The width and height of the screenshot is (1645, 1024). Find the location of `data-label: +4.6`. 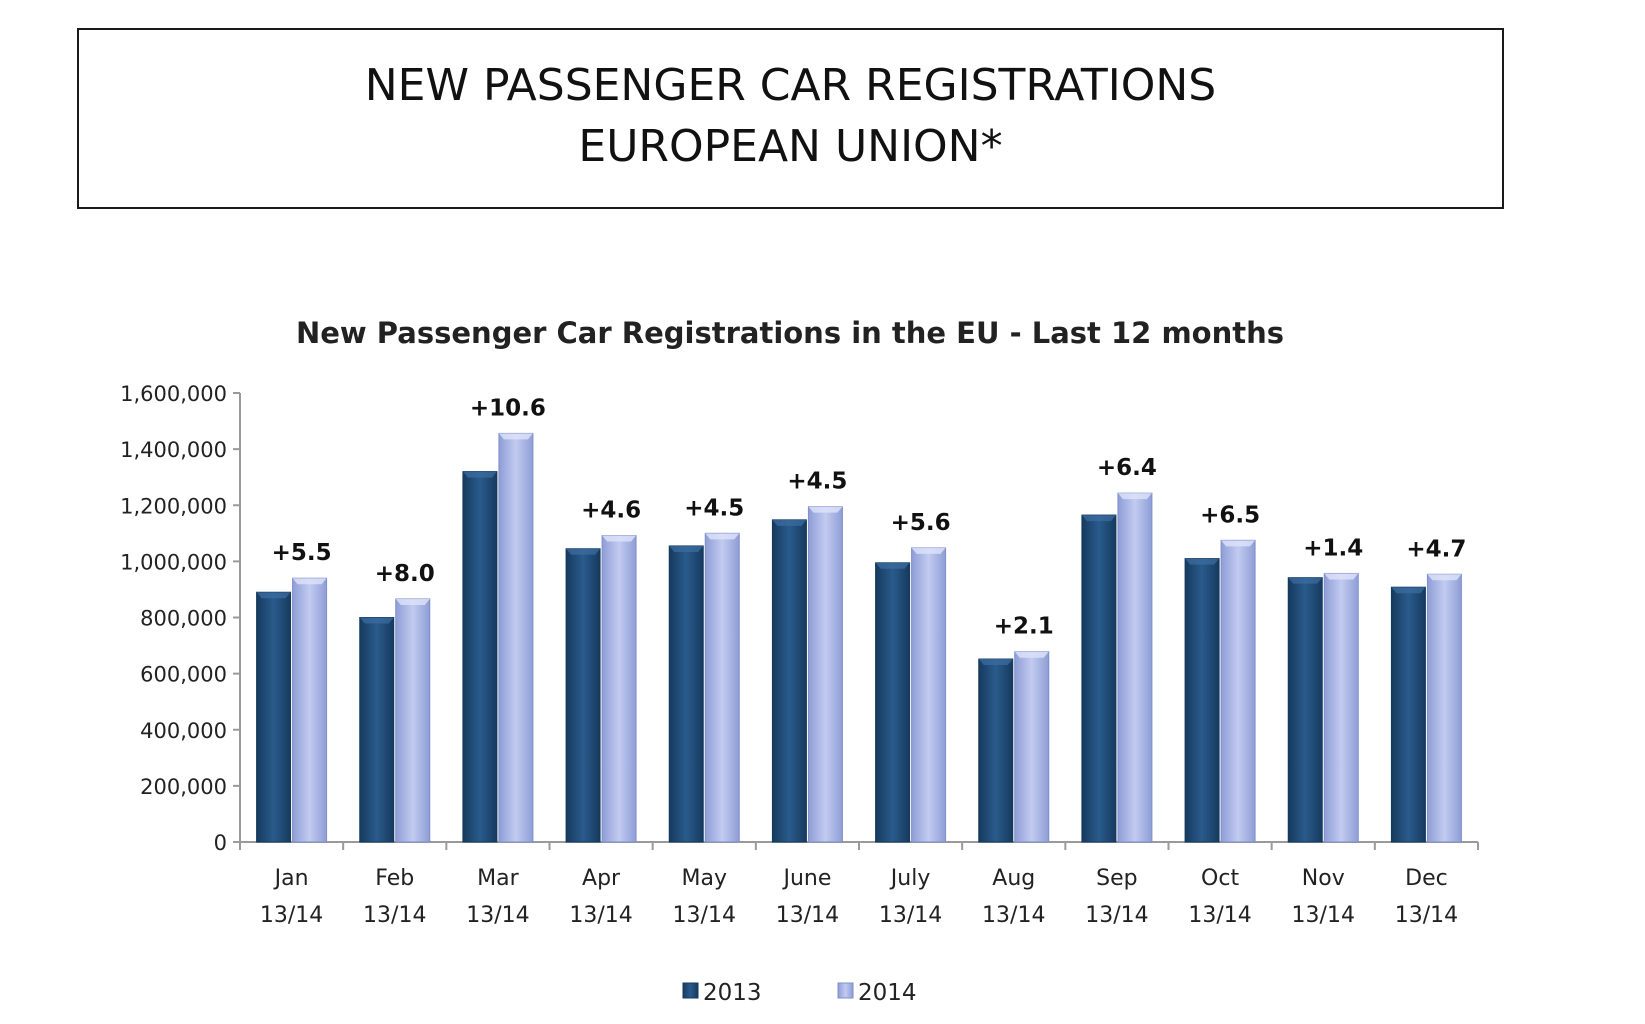

data-label: +4.6 is located at coordinates (611, 511).